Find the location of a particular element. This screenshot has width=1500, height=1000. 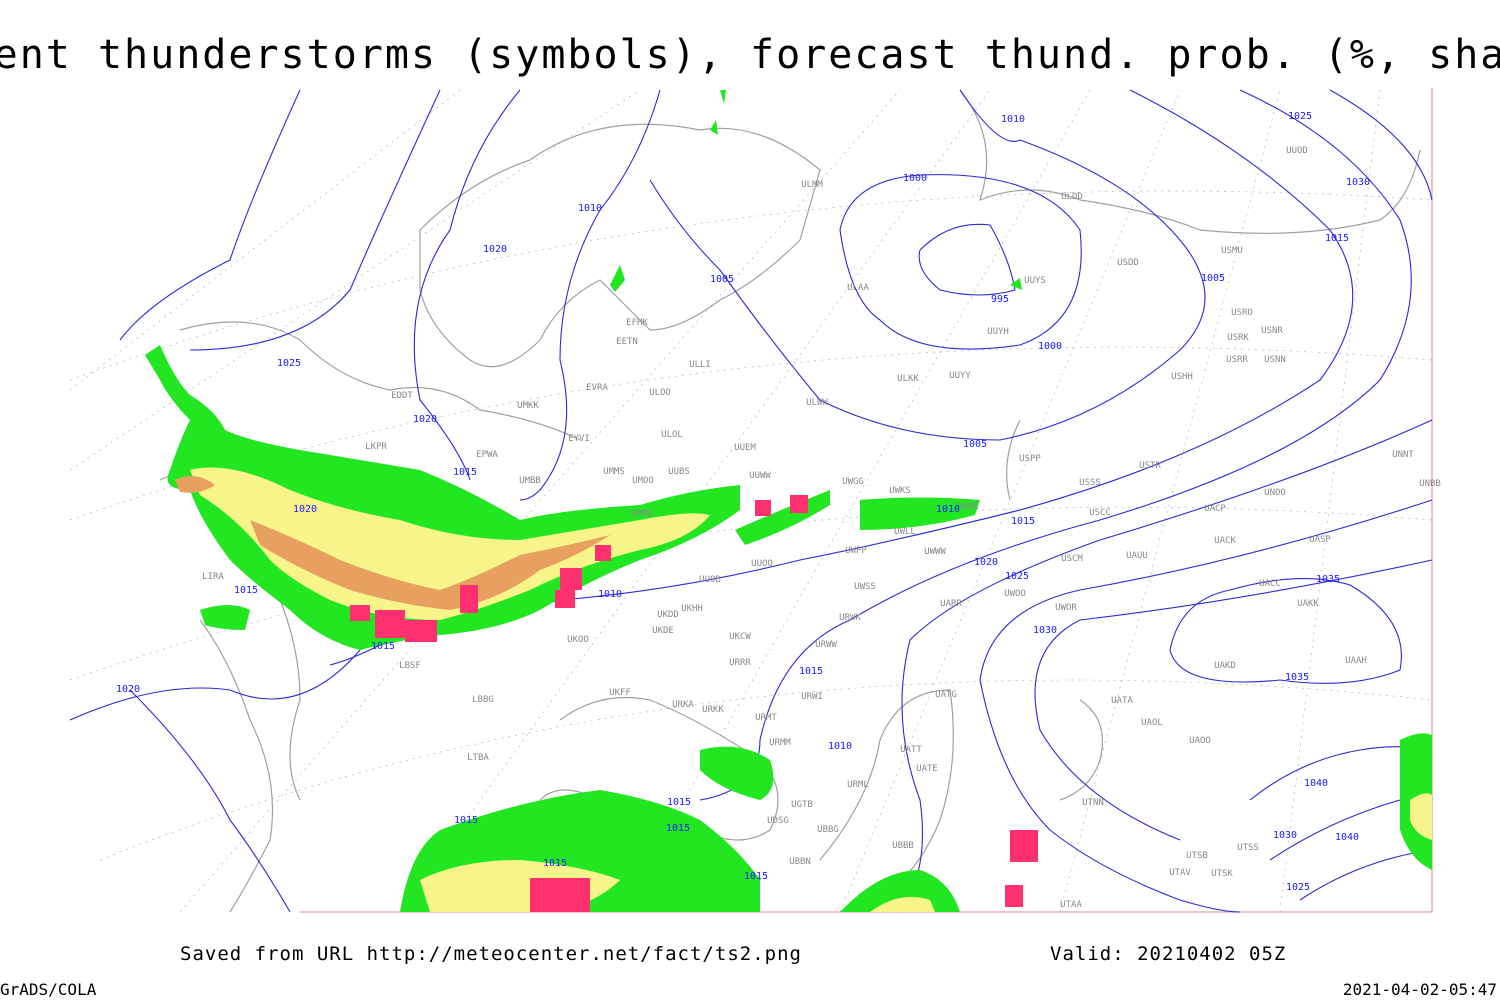

station-label: UWLL is located at coordinates (905, 532).